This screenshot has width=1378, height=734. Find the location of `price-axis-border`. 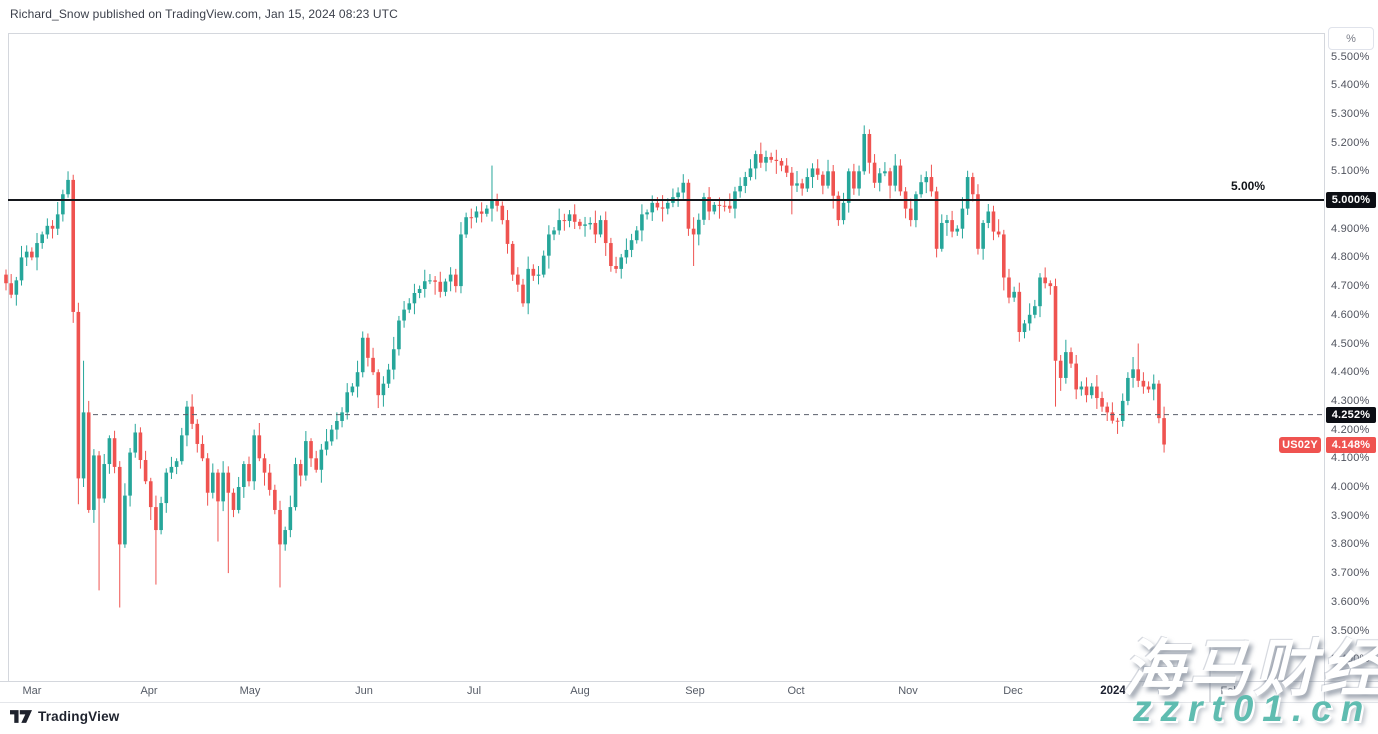

price-axis-border is located at coordinates (1324, 367).